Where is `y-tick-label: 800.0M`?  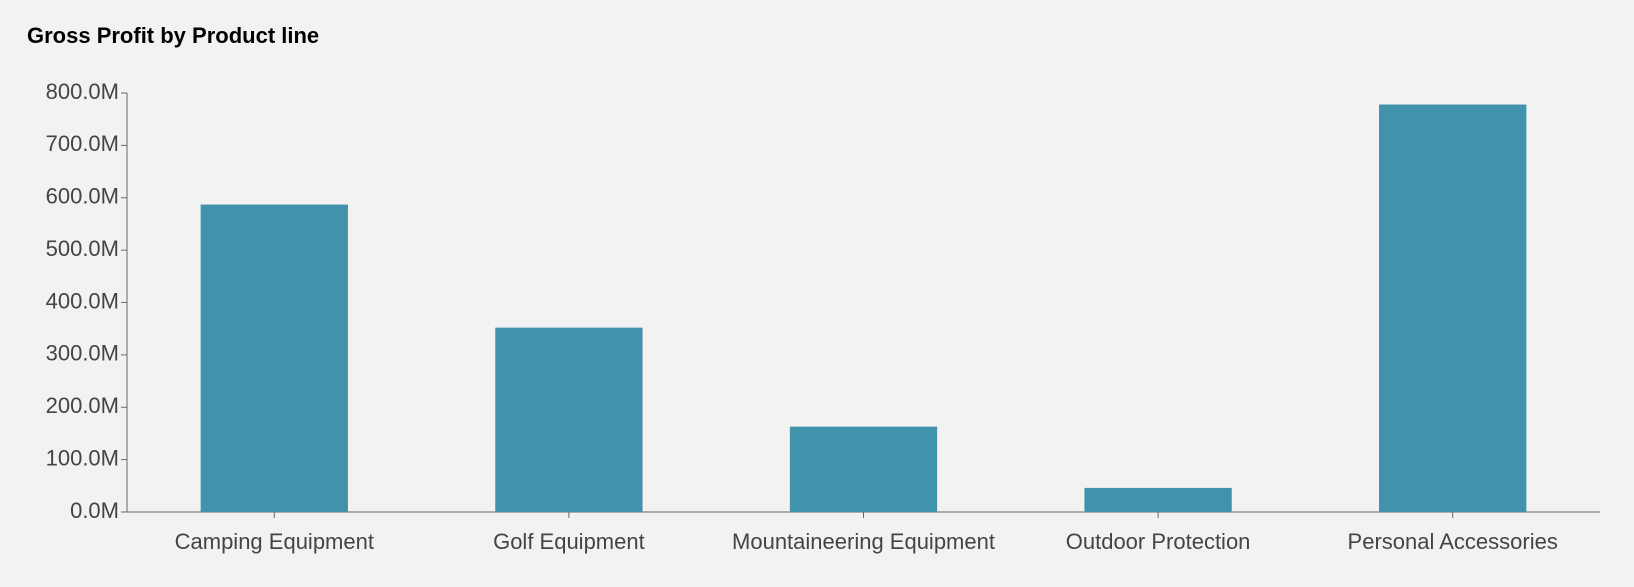
y-tick-label: 800.0M is located at coordinates (82, 91).